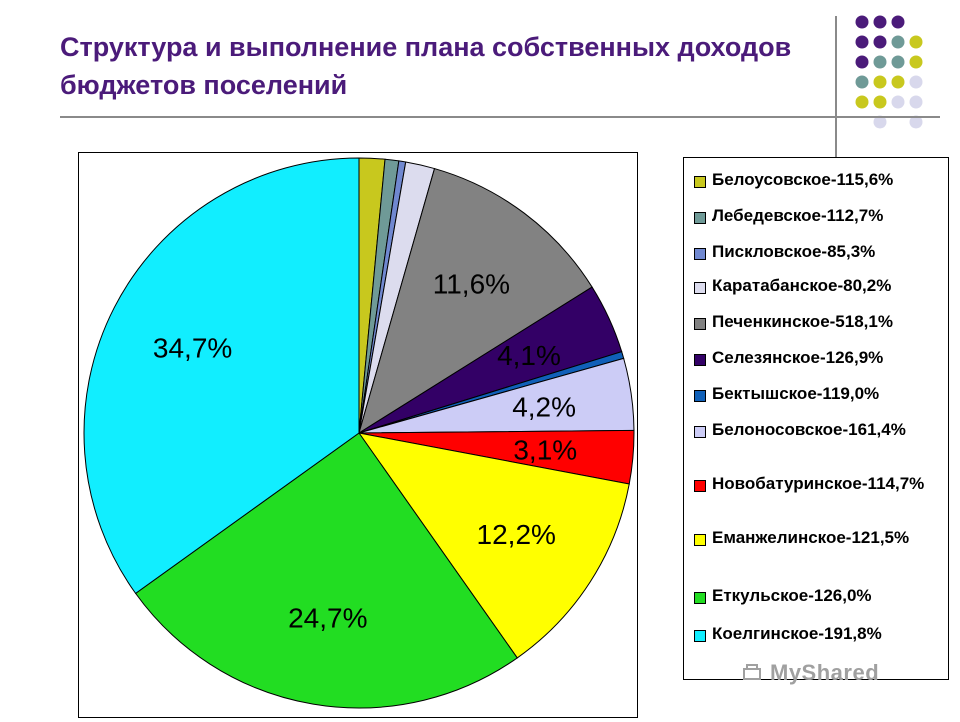 The height and width of the screenshot is (722, 960). What do you see at coordinates (798, 357) in the screenshot?
I see `legend-label: Селезянское-126,9%` at bounding box center [798, 357].